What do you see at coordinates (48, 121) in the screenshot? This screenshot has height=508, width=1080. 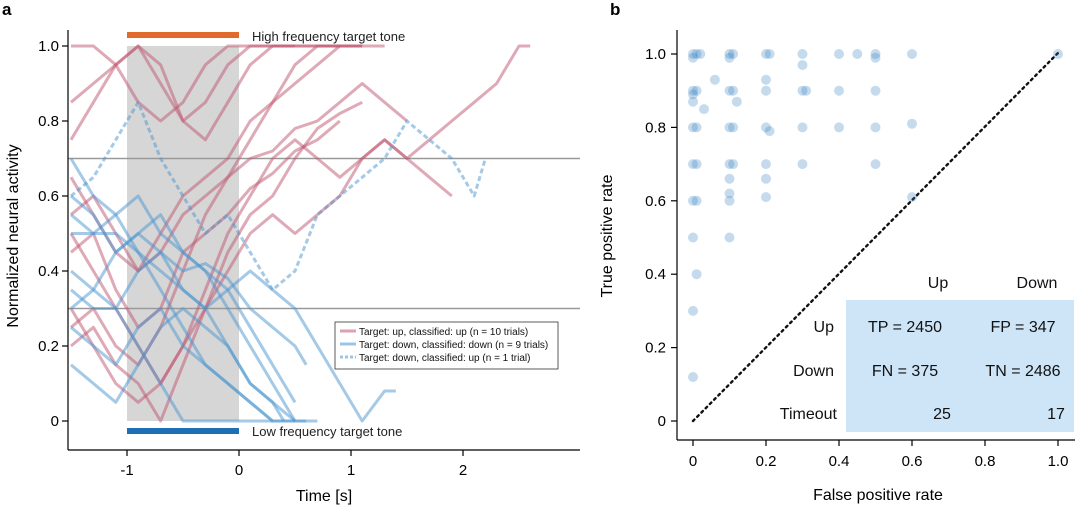 I see `y-tick-label-a-4: 0.8` at bounding box center [48, 121].